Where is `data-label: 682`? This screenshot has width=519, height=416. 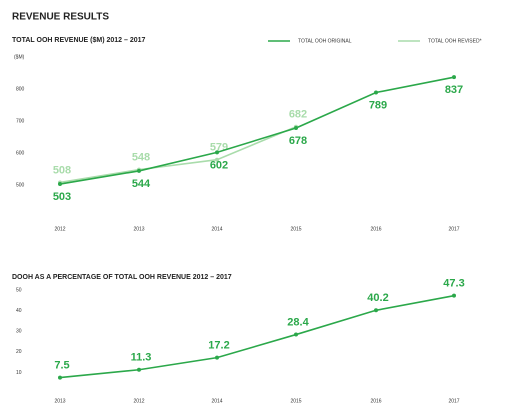 data-label: 682 is located at coordinates (298, 115).